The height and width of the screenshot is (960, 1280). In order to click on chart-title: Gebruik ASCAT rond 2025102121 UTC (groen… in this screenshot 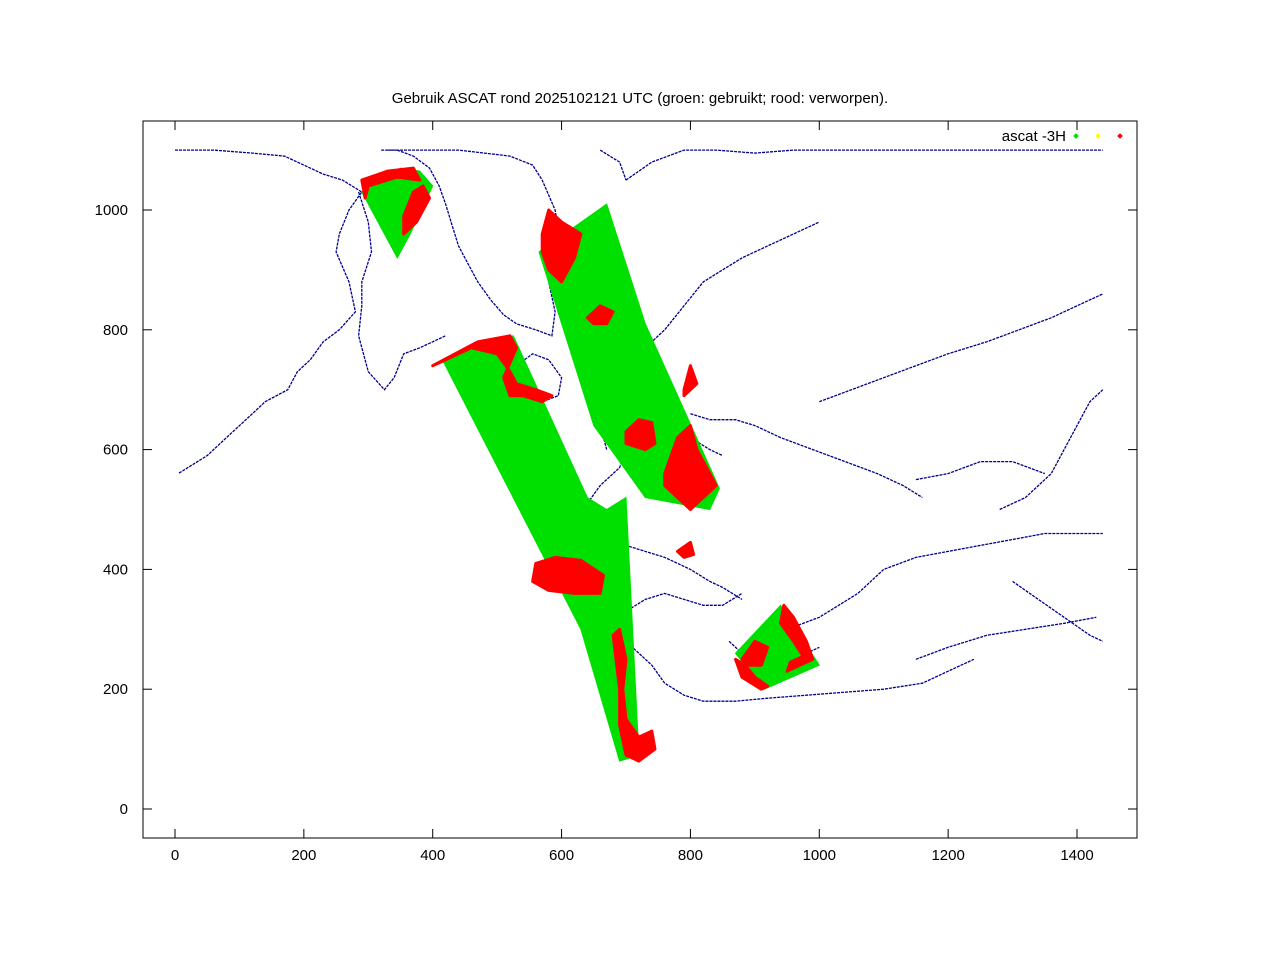, I will do `click(640, 98)`.